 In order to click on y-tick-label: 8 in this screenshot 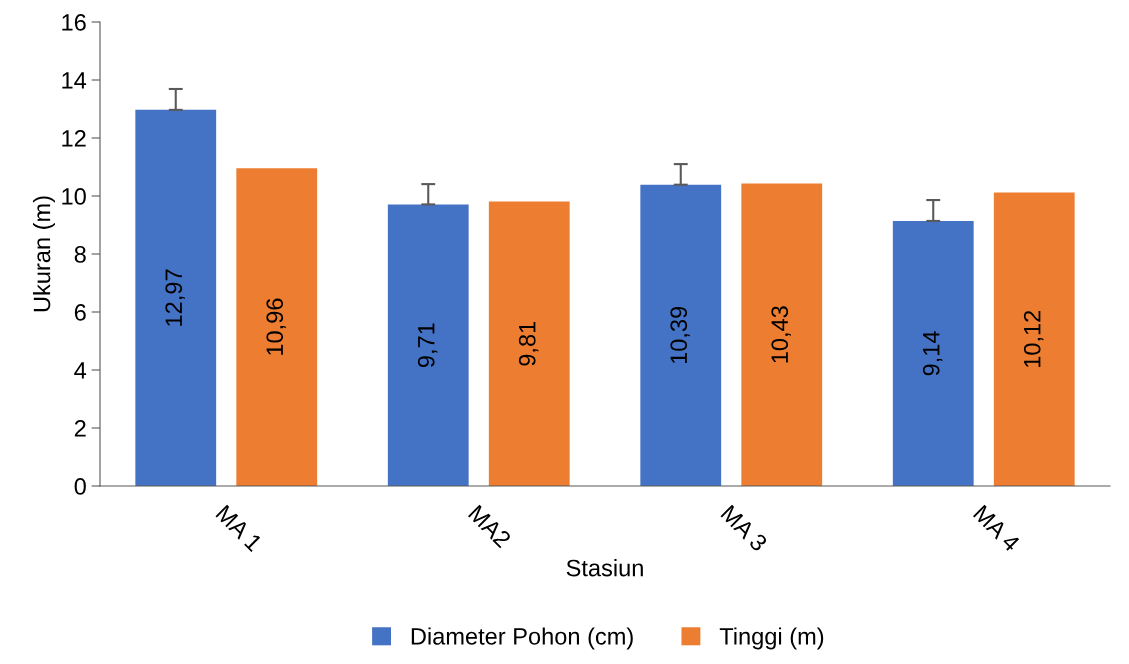, I will do `click(80, 254)`.